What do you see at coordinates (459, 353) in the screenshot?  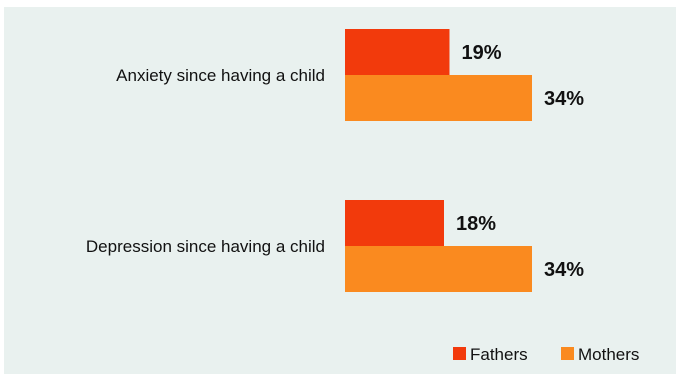 I see `legend-swatch-fathers` at bounding box center [459, 353].